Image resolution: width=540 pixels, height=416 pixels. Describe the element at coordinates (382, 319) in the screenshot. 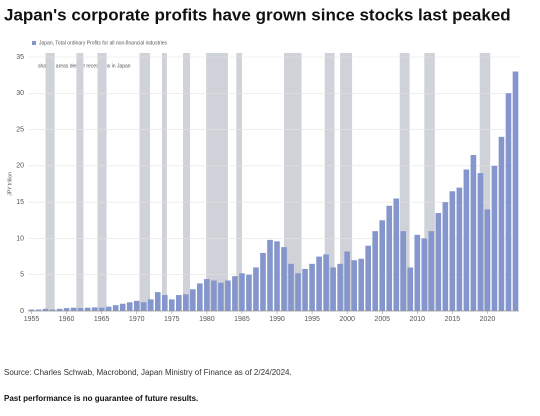

I see `x-tick-label: 2005` at that location.